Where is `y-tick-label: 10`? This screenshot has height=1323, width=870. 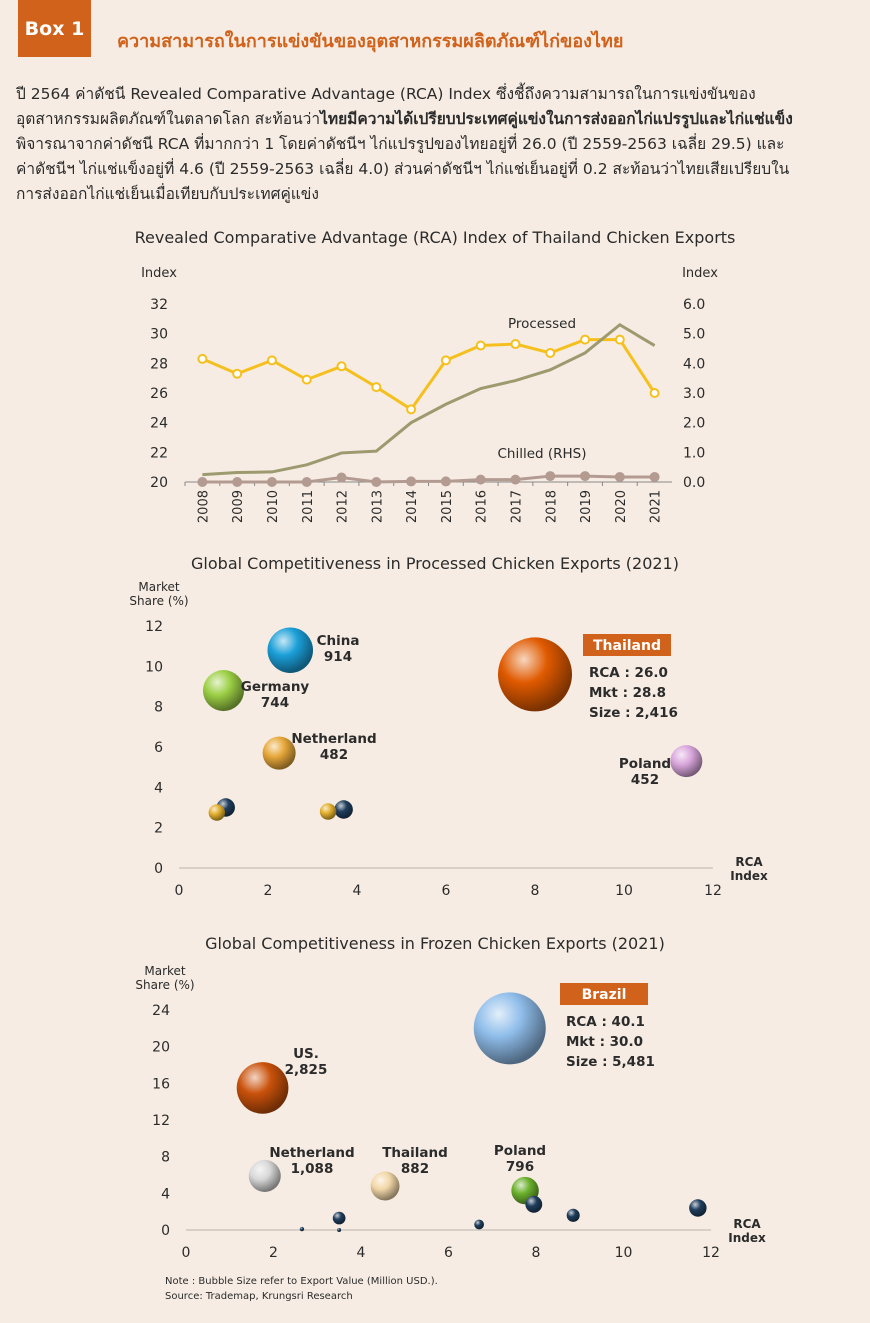 y-tick-label: 10 is located at coordinates (154, 667).